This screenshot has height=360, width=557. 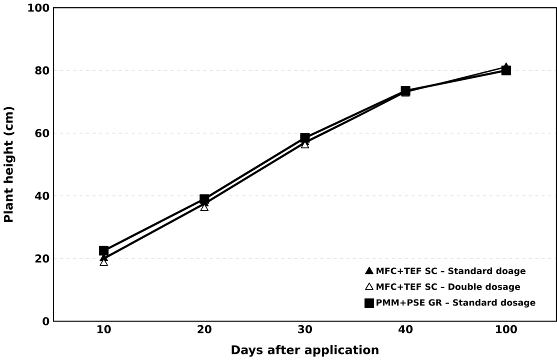 What do you see at coordinates (305, 329) in the screenshot?
I see `x-tick-label: 30` at bounding box center [305, 329].